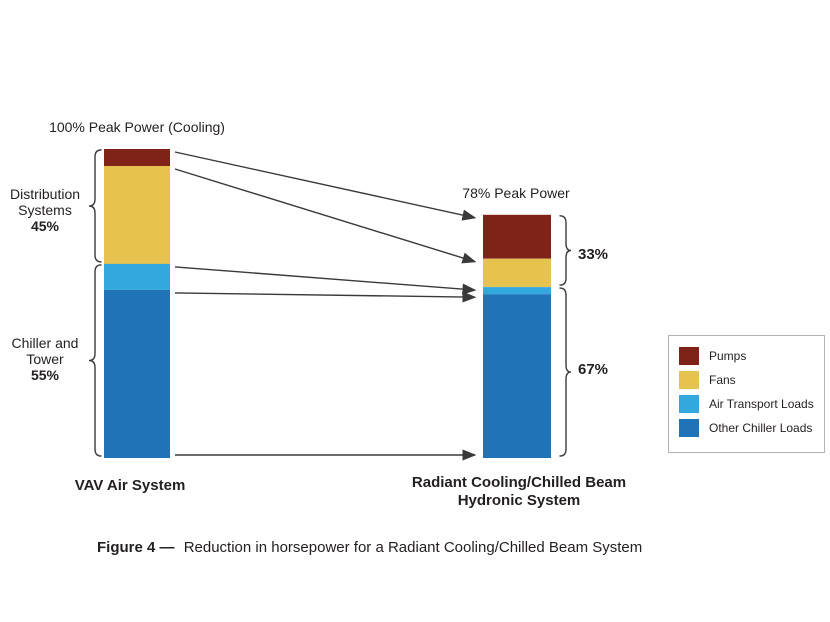 Image resolution: width=830 pixels, height=622 pixels. I want to click on bar-0-segment-other_chiller, so click(137, 373).